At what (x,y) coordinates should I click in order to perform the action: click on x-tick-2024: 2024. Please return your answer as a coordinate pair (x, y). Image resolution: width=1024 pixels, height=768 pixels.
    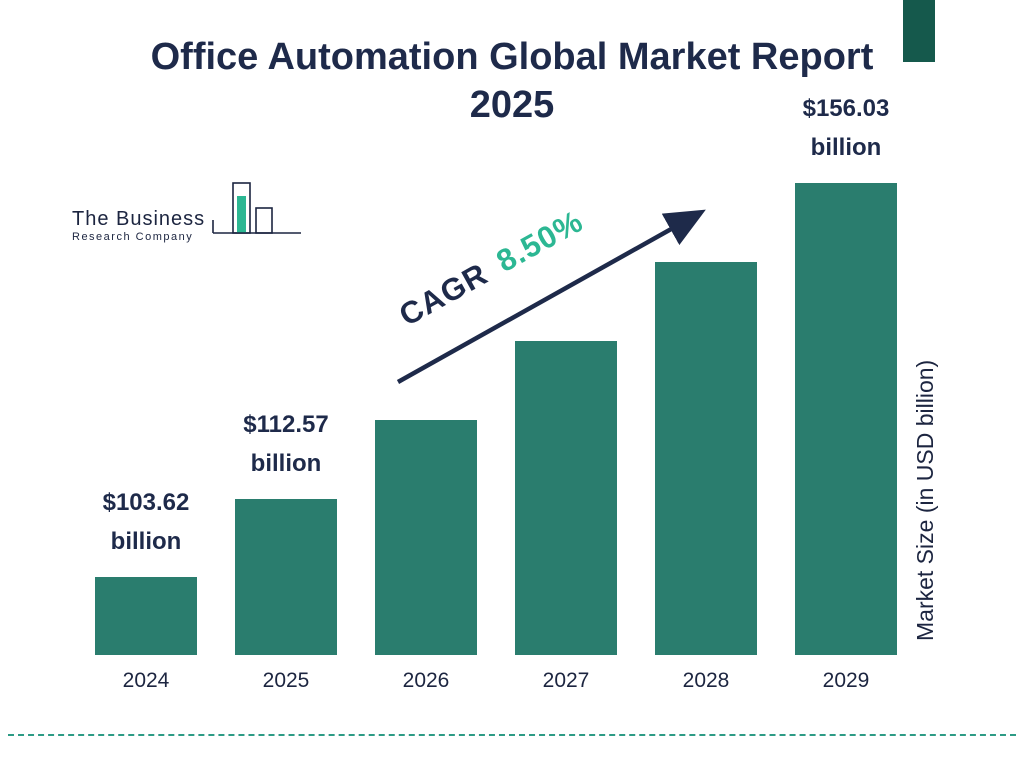
    Looking at the image, I should click on (146, 680).